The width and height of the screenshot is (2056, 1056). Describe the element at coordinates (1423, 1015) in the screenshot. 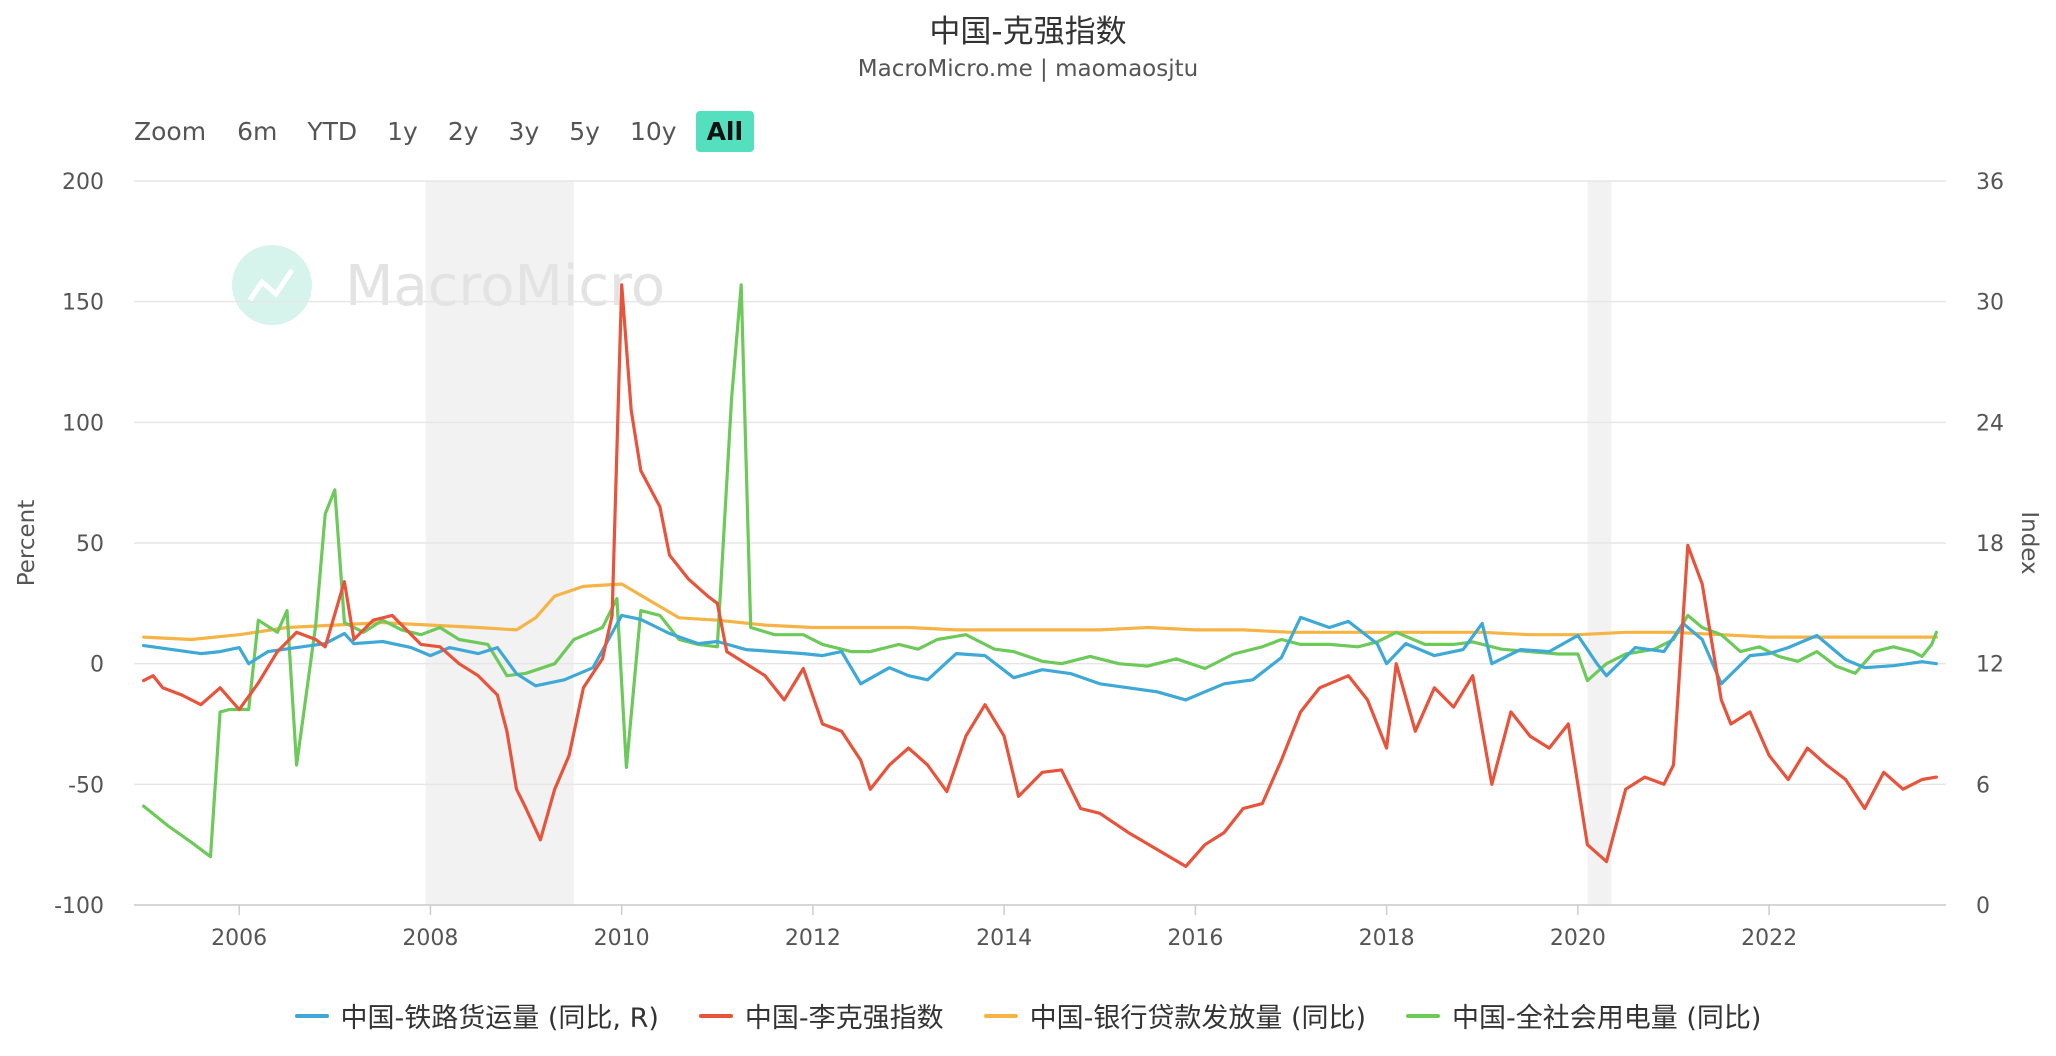

I see `legend-swatch-power` at that location.